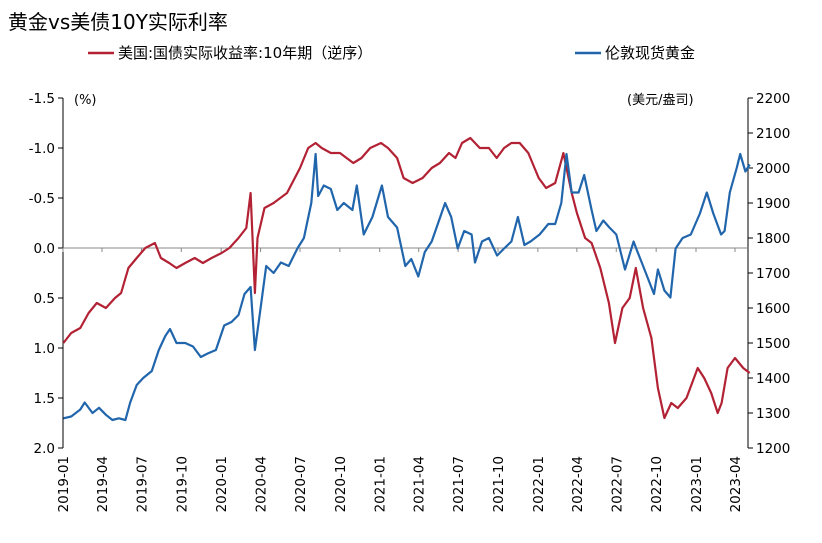 This screenshot has height=543, width=822. What do you see at coordinates (142, 484) in the screenshot?
I see `x-tick-label: 2019-07` at bounding box center [142, 484].